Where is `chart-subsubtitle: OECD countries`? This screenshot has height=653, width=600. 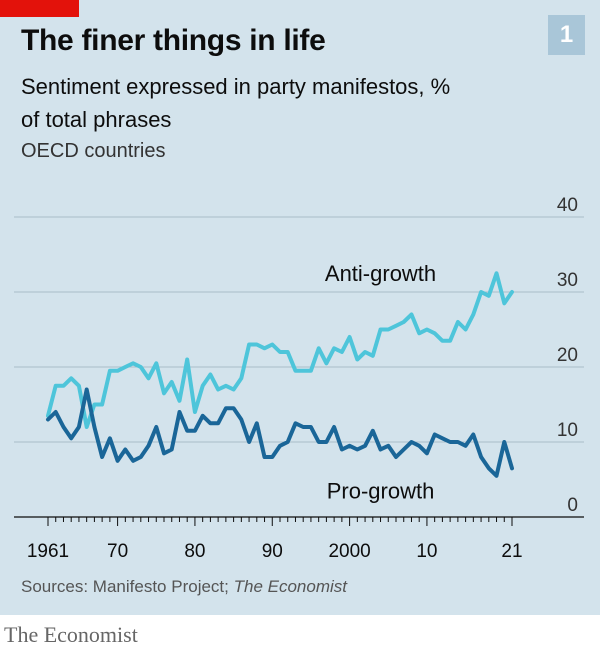
chart-subsubtitle: OECD countries is located at coordinates (93, 151).